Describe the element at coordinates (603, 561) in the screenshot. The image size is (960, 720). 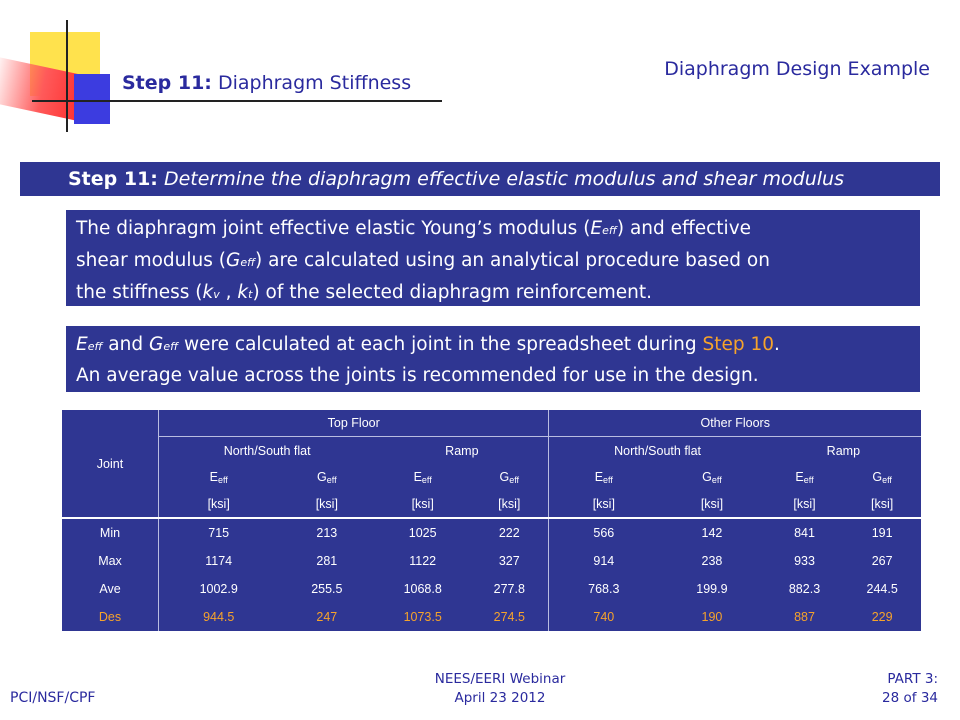
I see `table-cell: 914` at that location.